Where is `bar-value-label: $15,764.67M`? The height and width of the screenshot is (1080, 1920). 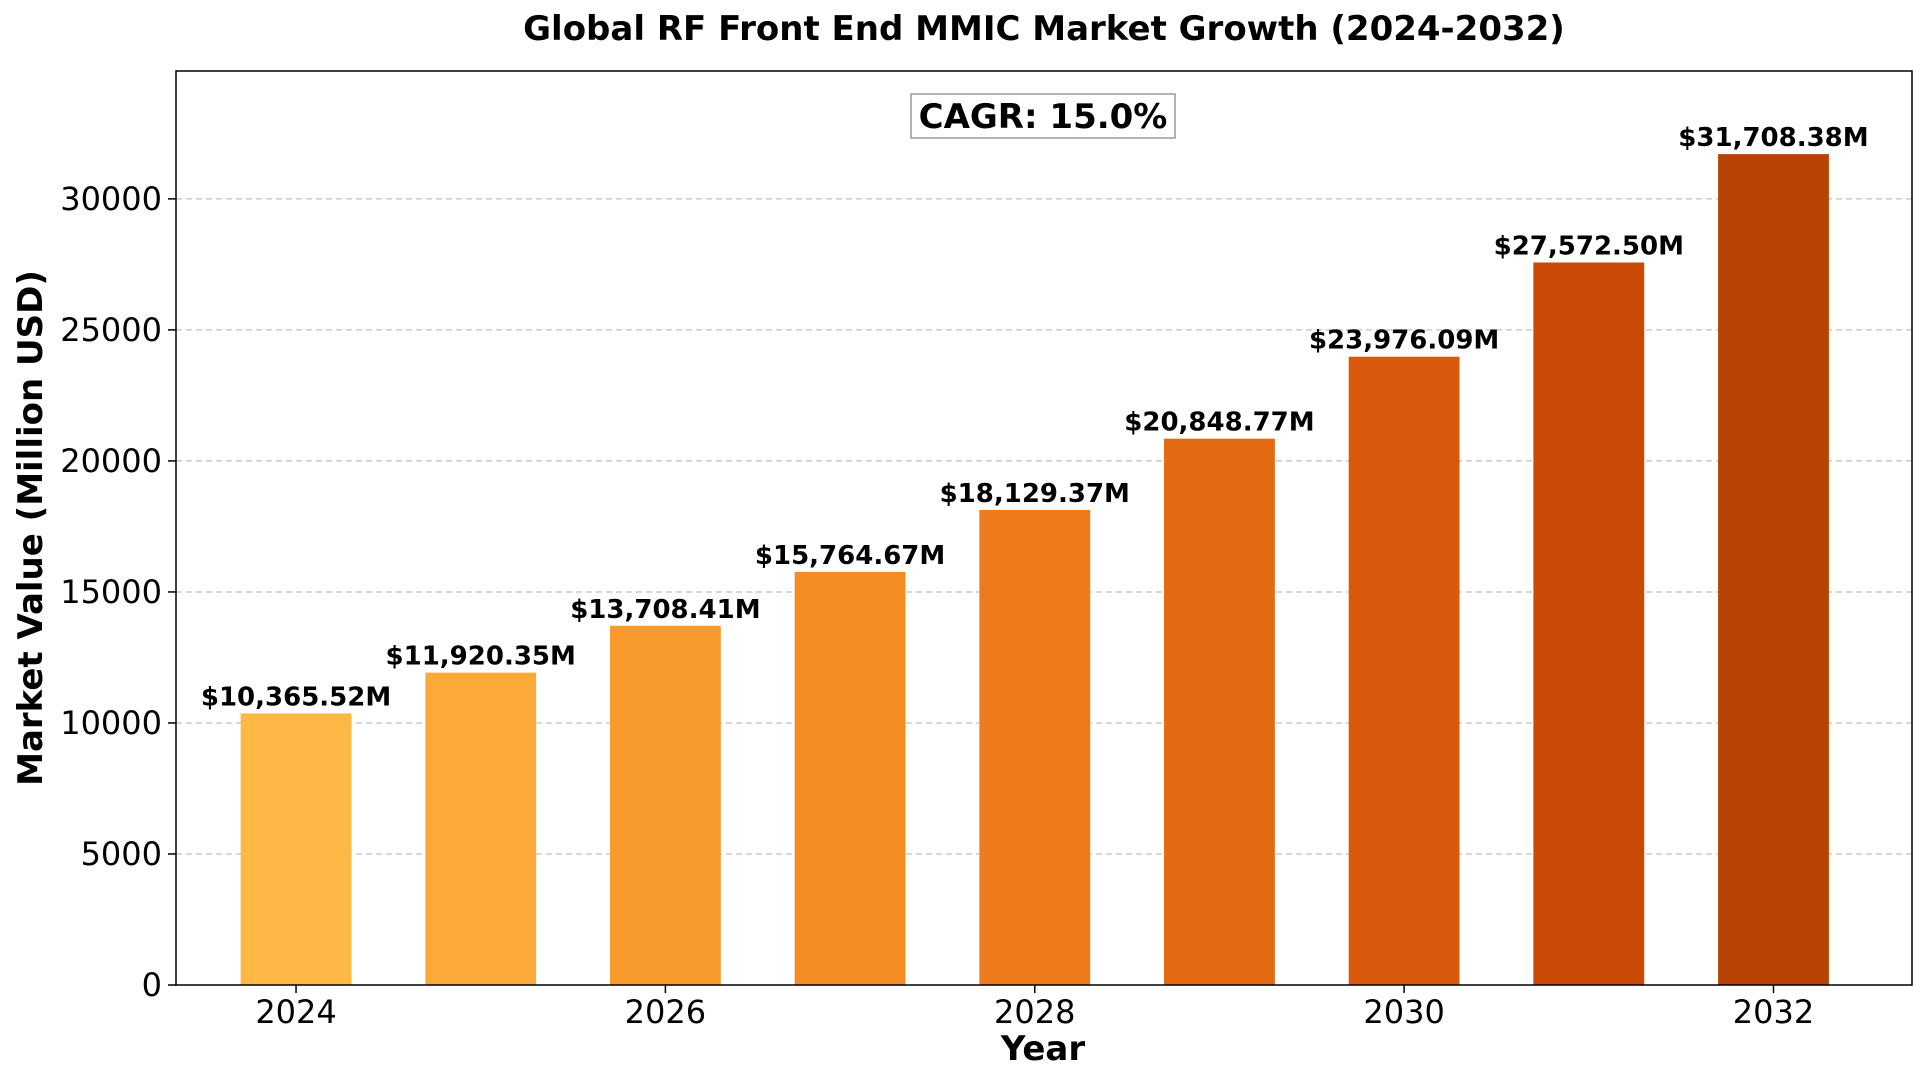
bar-value-label: $15,764.67M is located at coordinates (850, 556).